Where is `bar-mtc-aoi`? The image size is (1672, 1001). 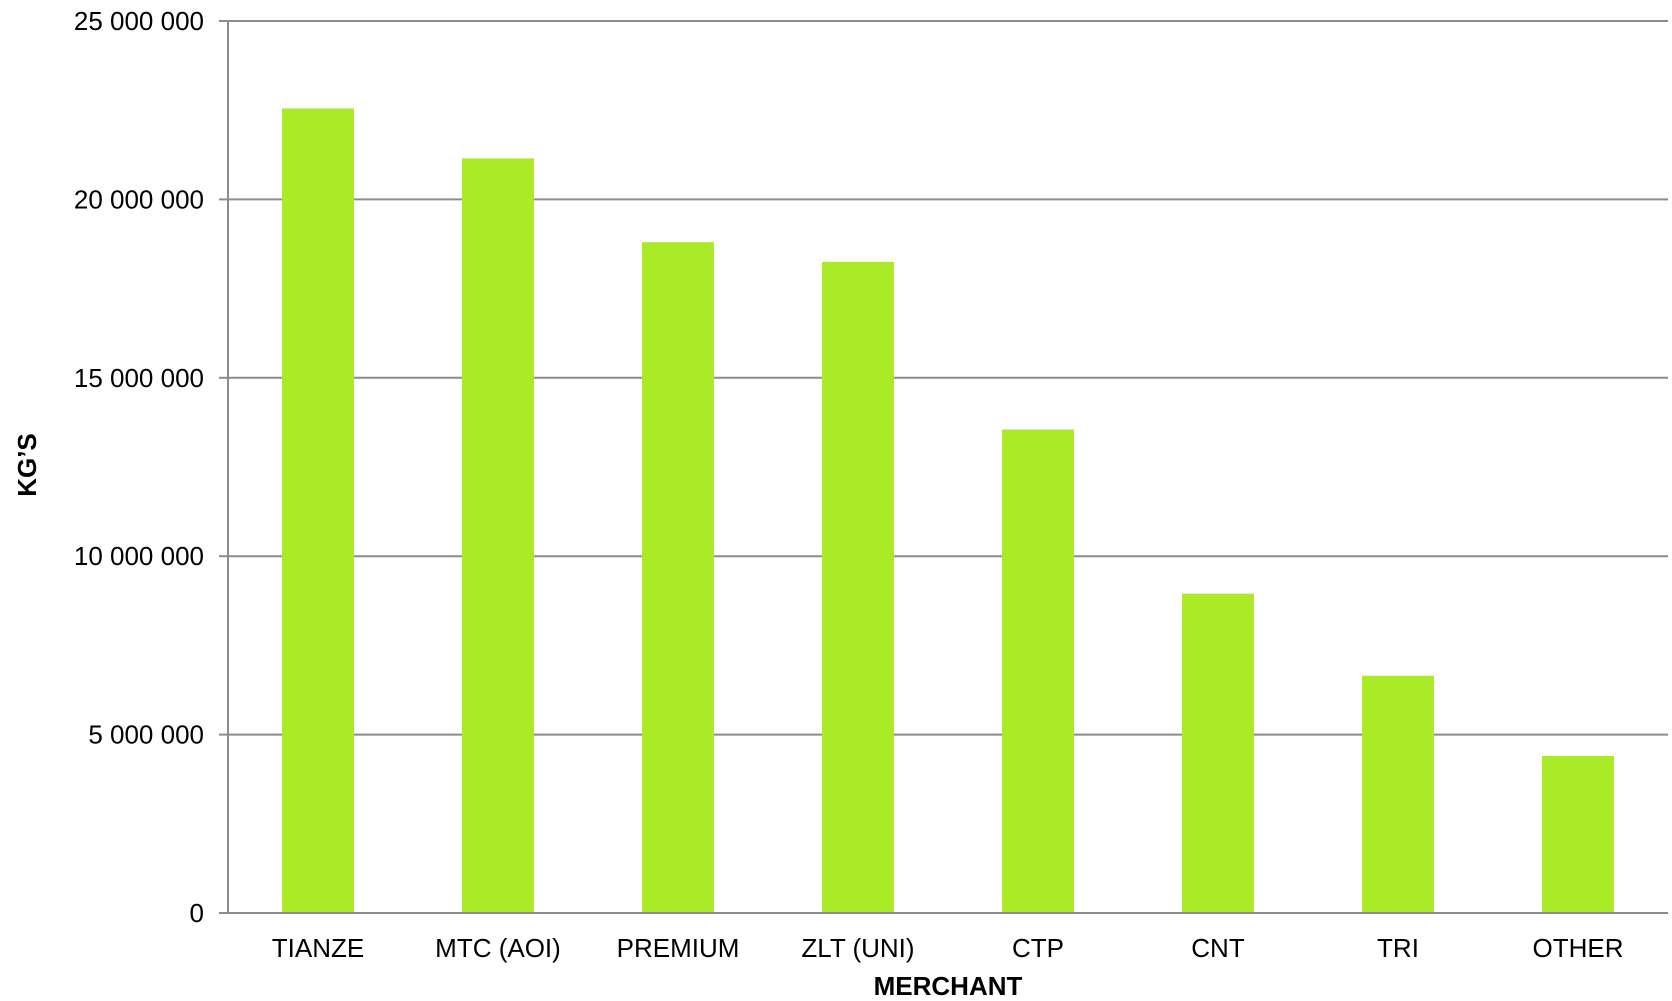 bar-mtc-aoi is located at coordinates (498, 536).